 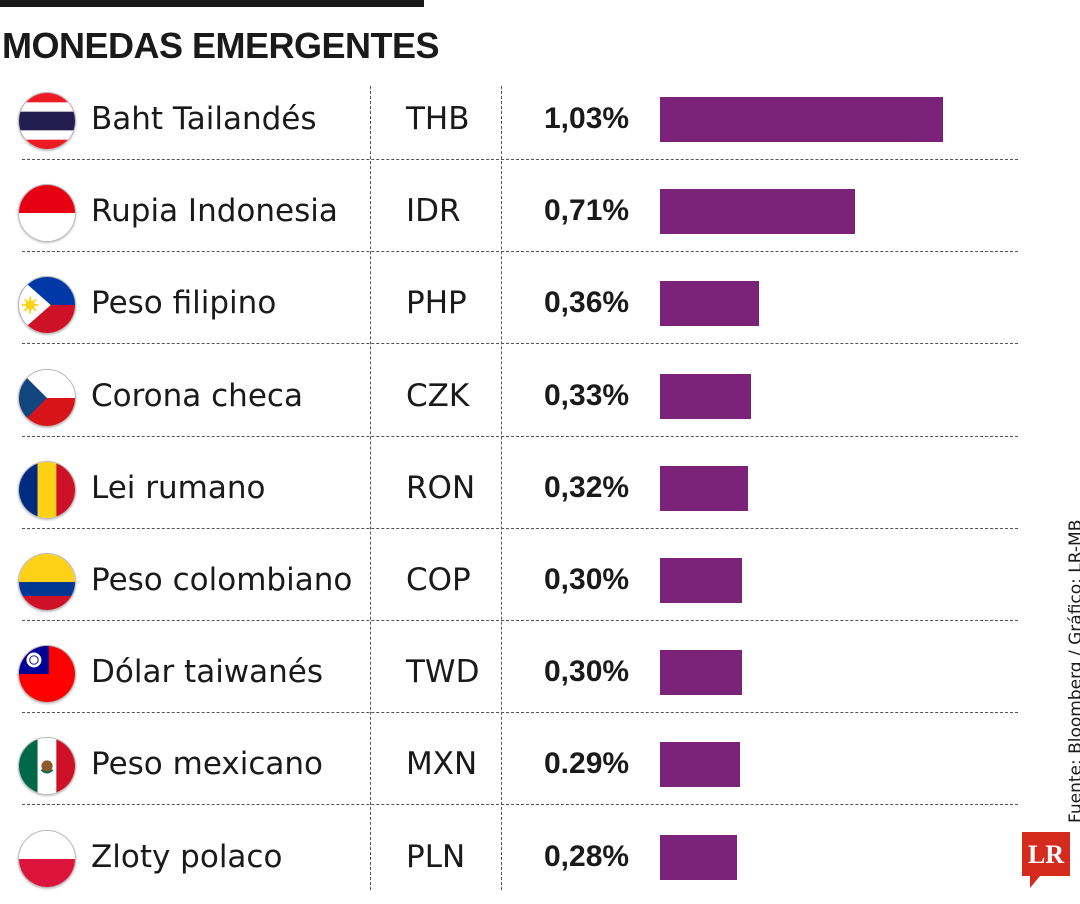 I want to click on mexico-flag-icon, so click(x=47, y=766).